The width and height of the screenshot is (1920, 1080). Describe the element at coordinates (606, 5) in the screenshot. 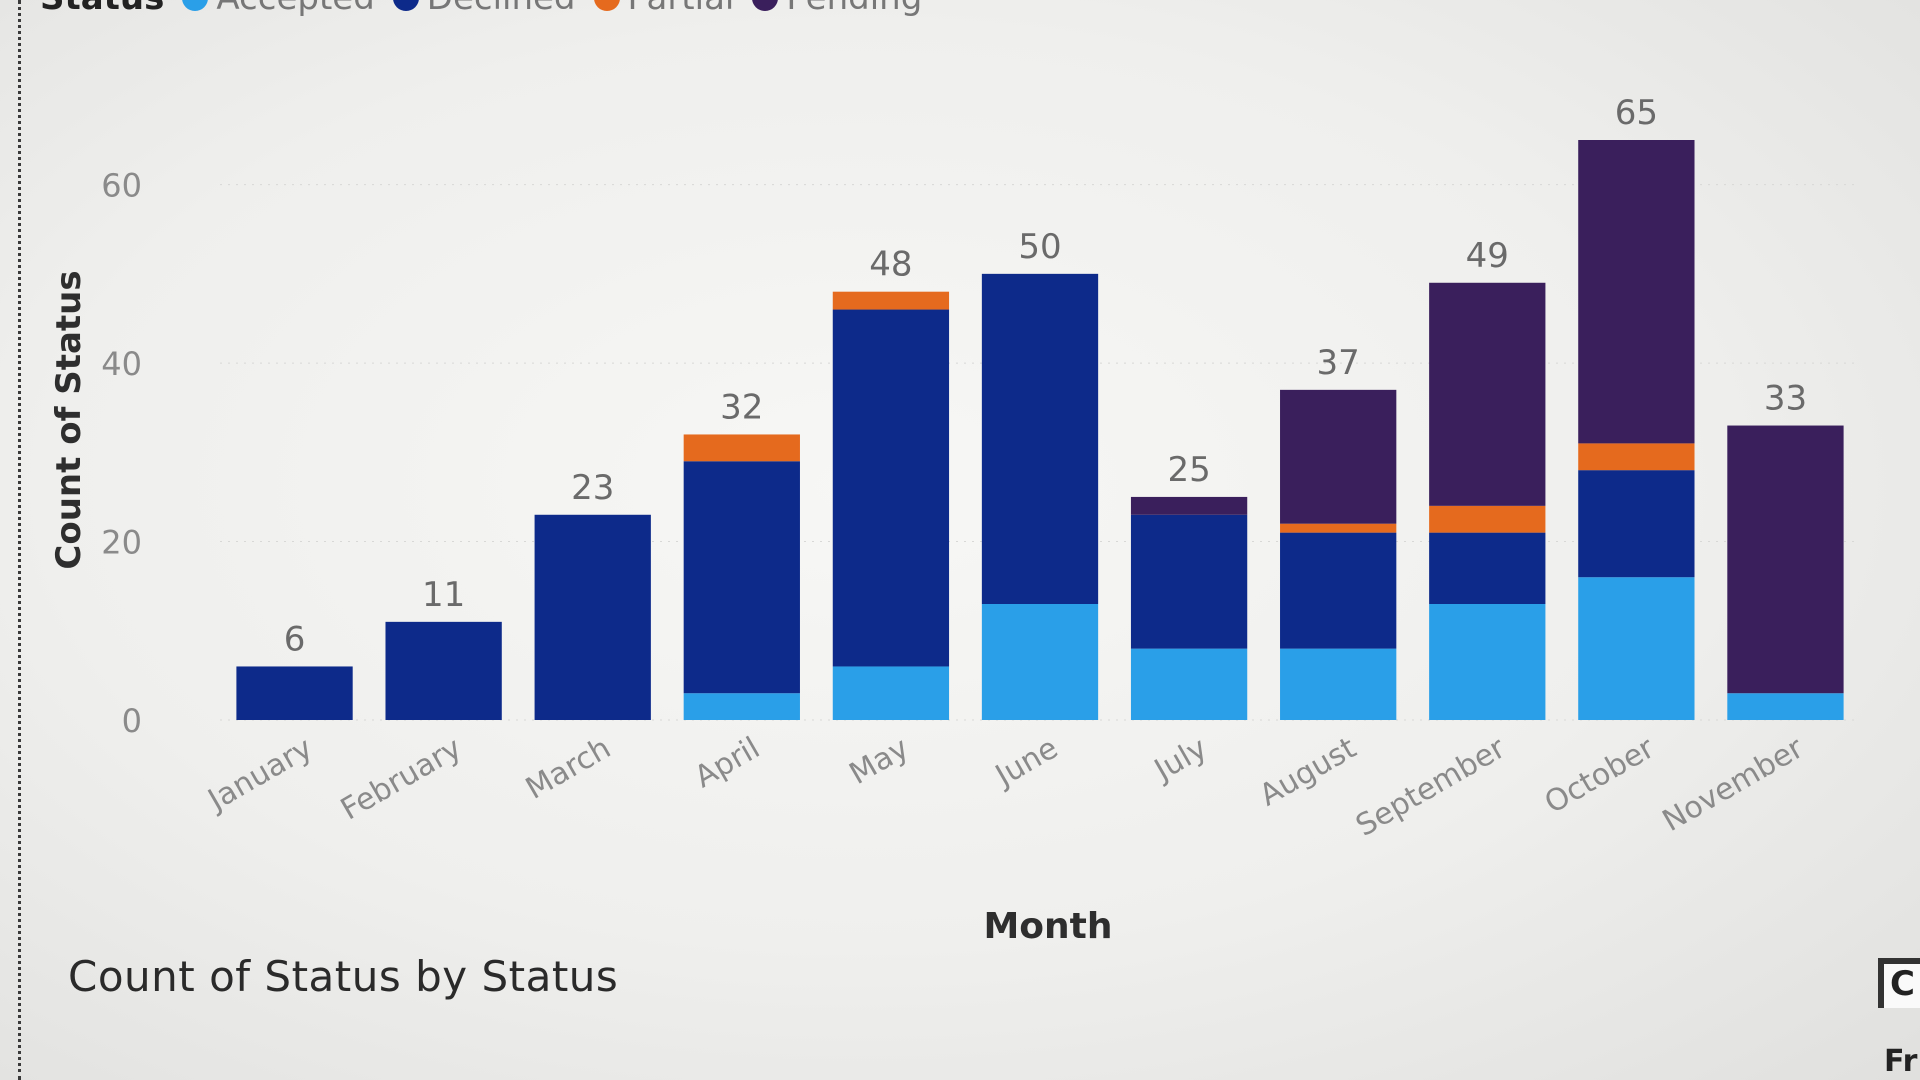

I see `partial-dot-icon` at that location.